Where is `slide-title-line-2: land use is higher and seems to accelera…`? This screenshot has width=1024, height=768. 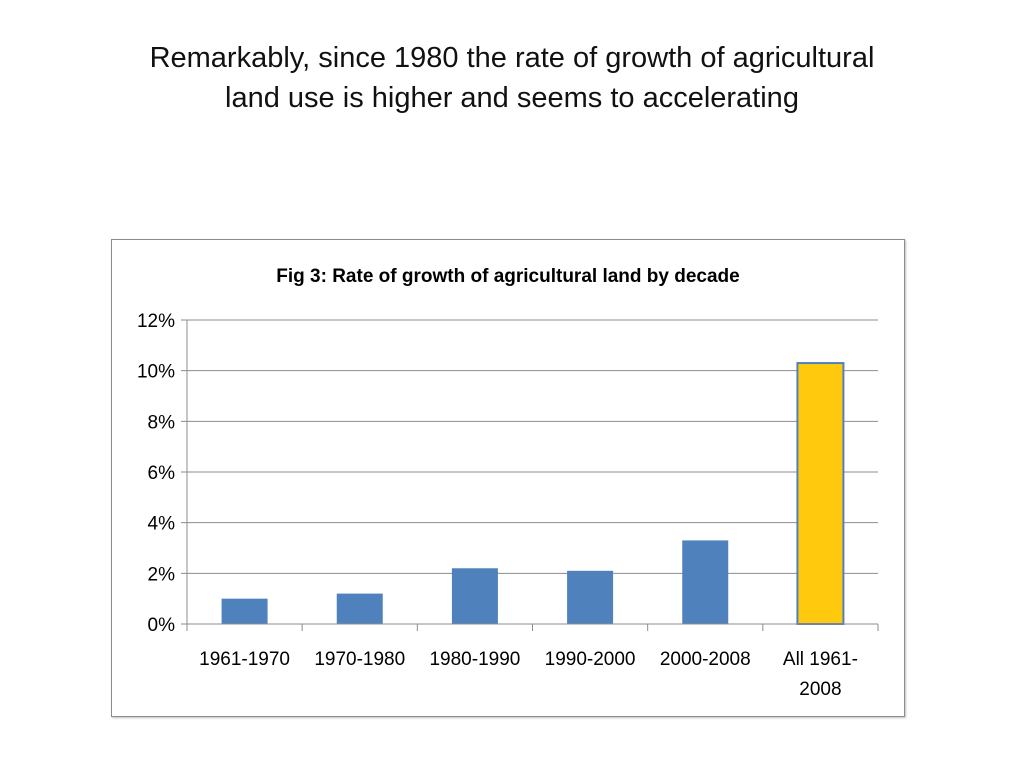 slide-title-line-2: land use is higher and seems to accelera… is located at coordinates (512, 98).